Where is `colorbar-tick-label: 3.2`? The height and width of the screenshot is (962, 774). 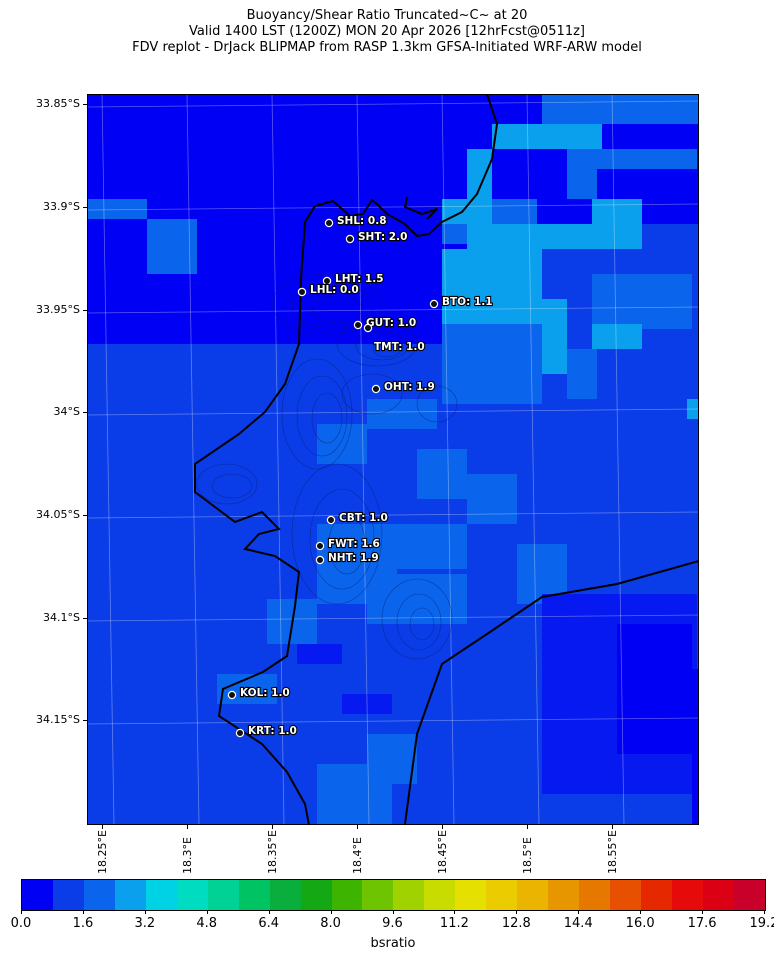
colorbar-tick-label: 3.2 is located at coordinates (145, 923).